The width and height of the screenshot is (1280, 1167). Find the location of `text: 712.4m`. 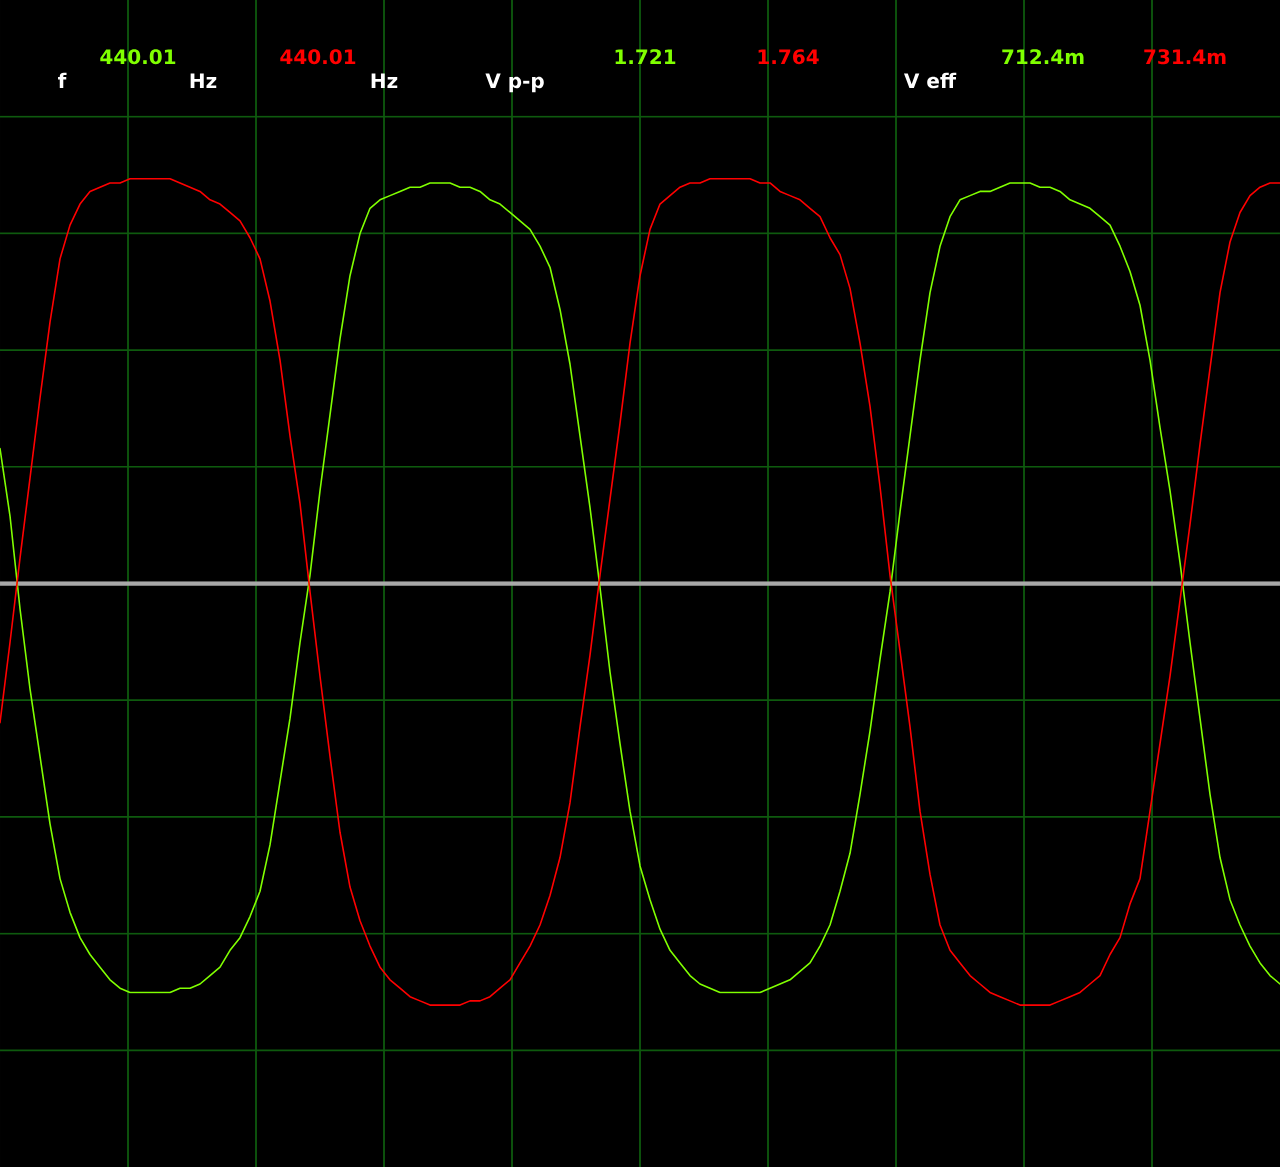

text: 712.4m is located at coordinates (1043, 56).